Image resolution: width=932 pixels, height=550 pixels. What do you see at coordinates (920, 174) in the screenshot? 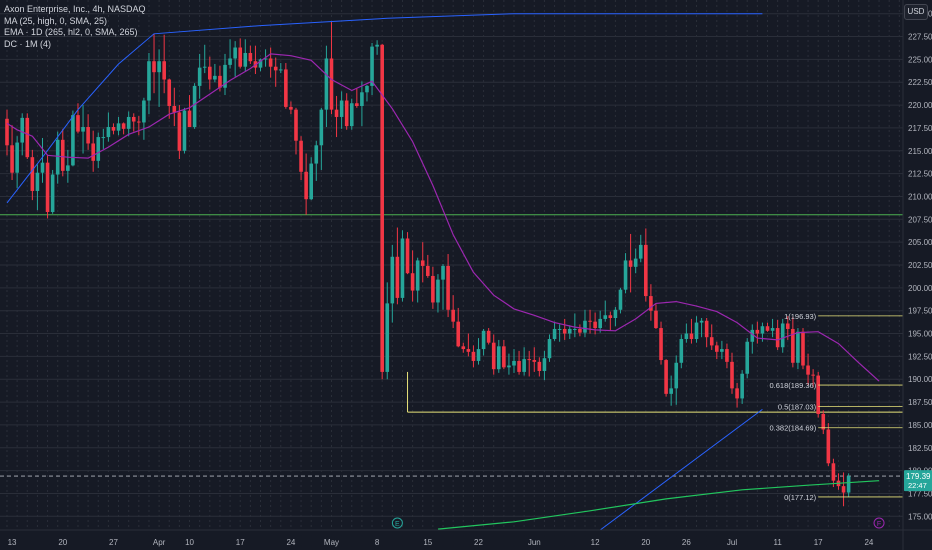
I see `price-tick-label: 212.50` at bounding box center [920, 174].